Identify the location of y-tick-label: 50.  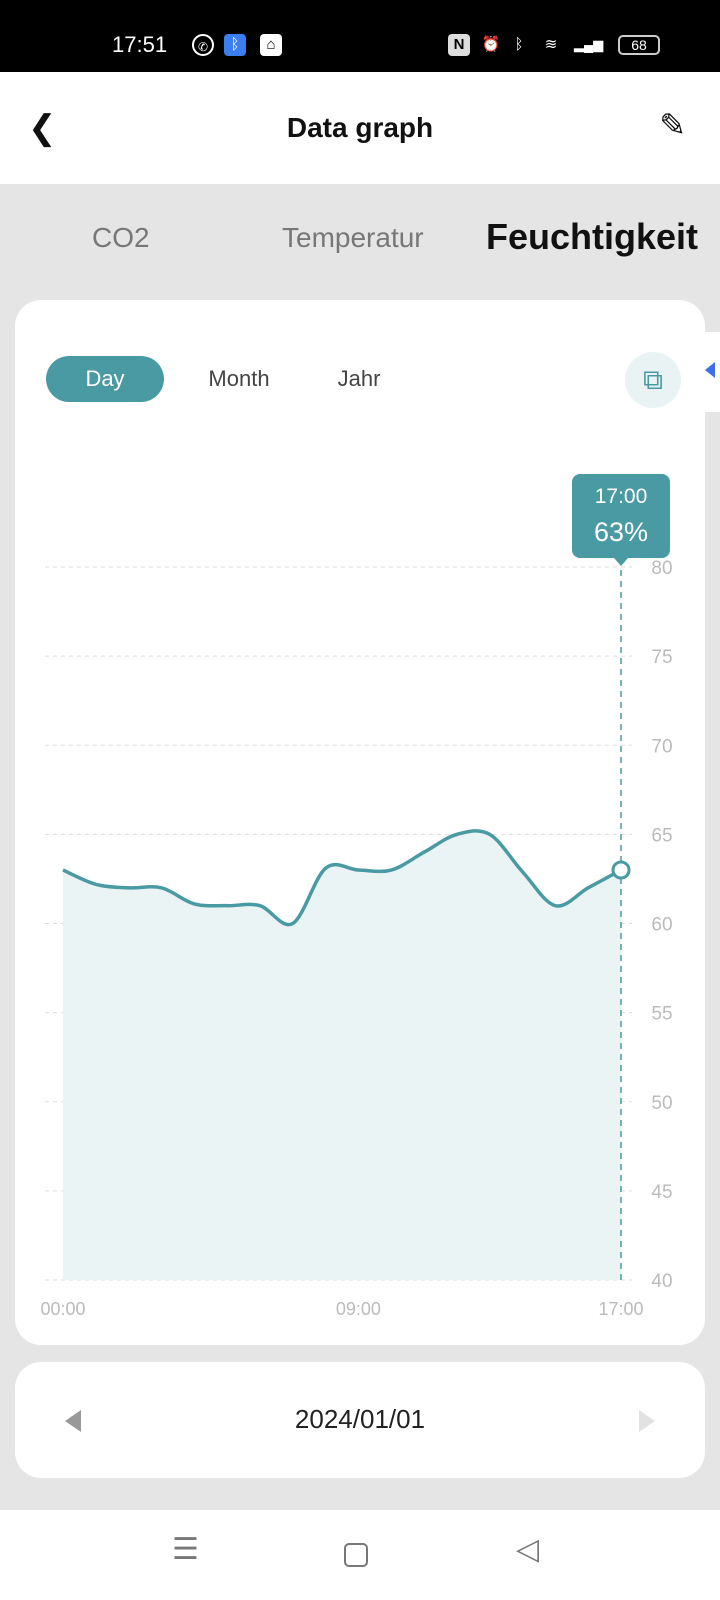
(661, 1103).